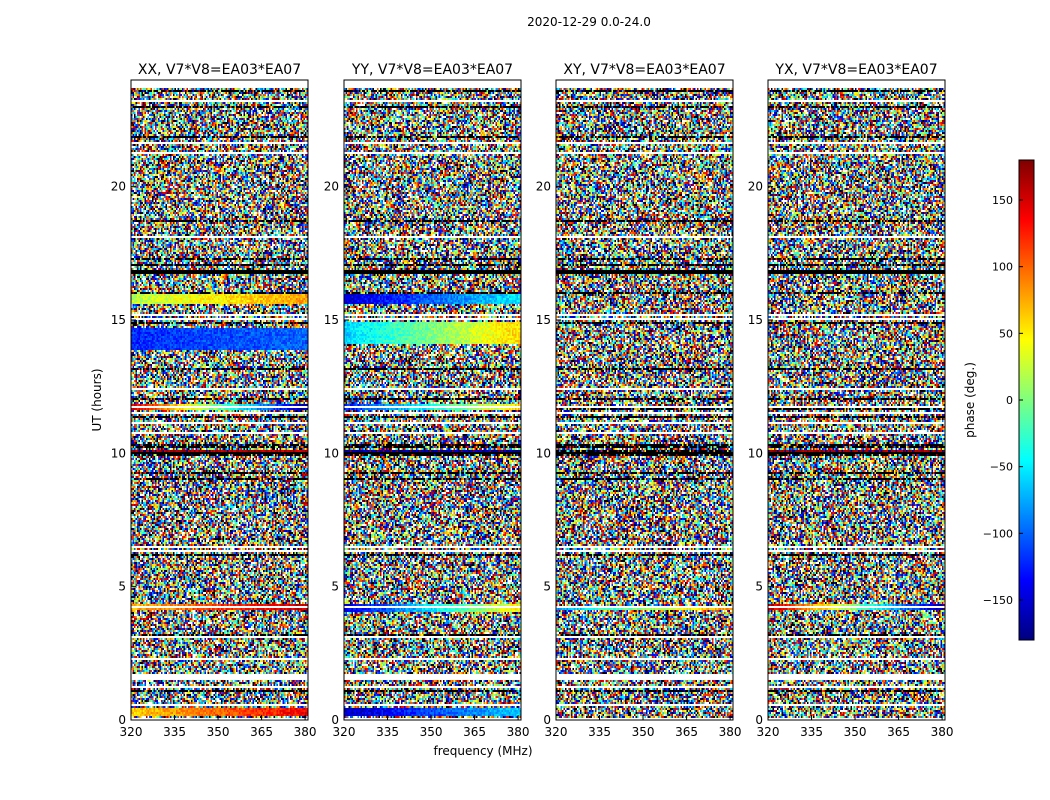 The height and width of the screenshot is (800, 1050). What do you see at coordinates (432, 70) in the screenshot?
I see `panel-title: YY, V7*V8=EA03*EA07` at bounding box center [432, 70].